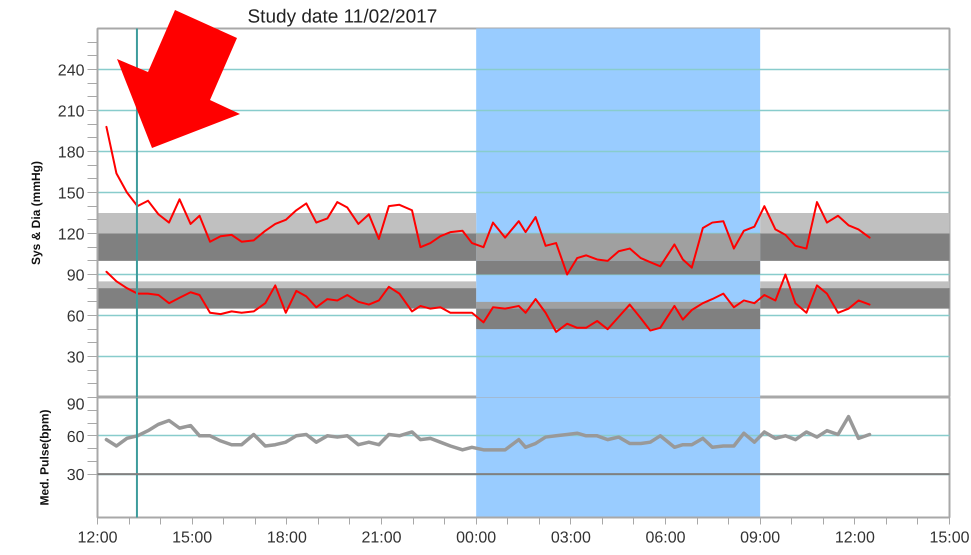 Image resolution: width=971 pixels, height=555 pixels. Describe the element at coordinates (35, 213) in the screenshot. I see `y-axis-title: Sys & Dia (mmHg)` at that location.